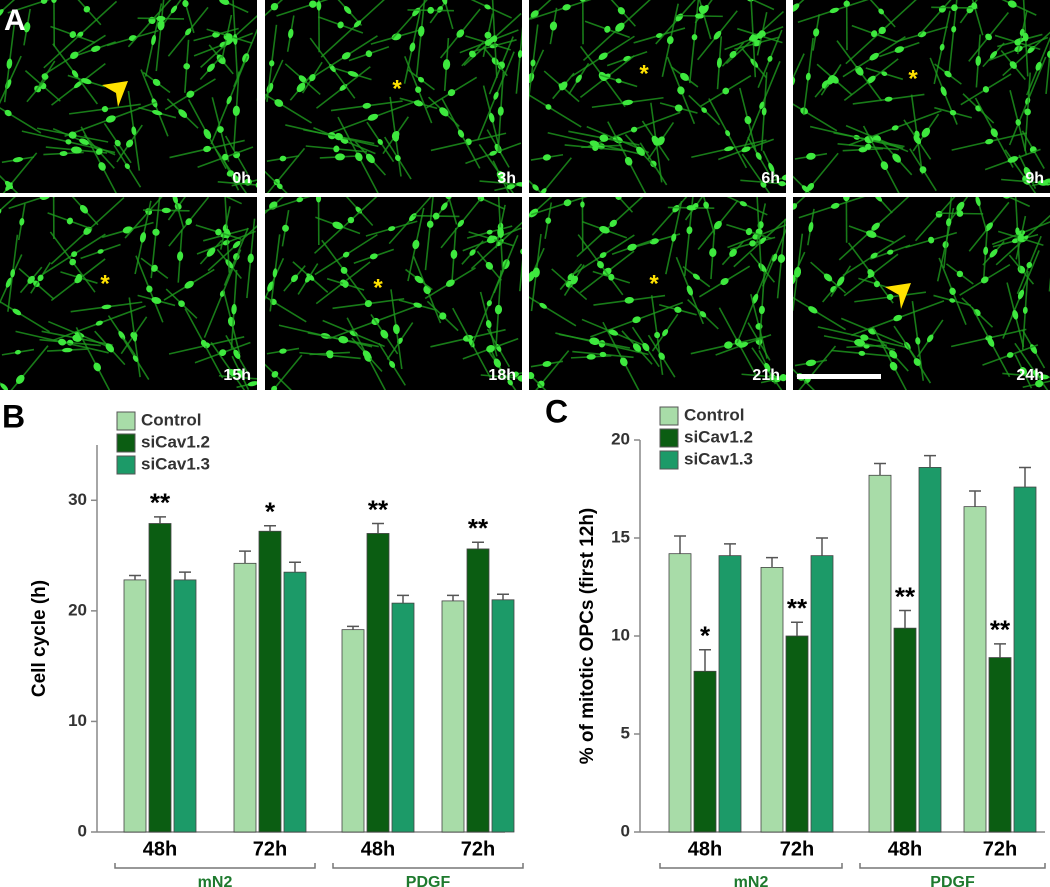 This screenshot has width=1050, height=887. I want to click on time-label: 9h, so click(1034, 178).